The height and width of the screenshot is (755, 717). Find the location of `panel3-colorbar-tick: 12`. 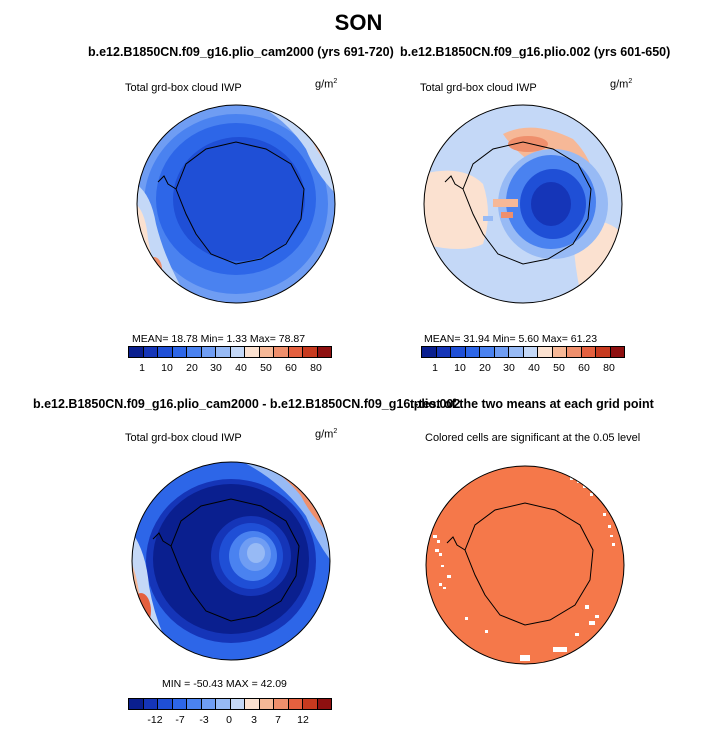

panel3-colorbar-tick: 12 is located at coordinates (303, 720).